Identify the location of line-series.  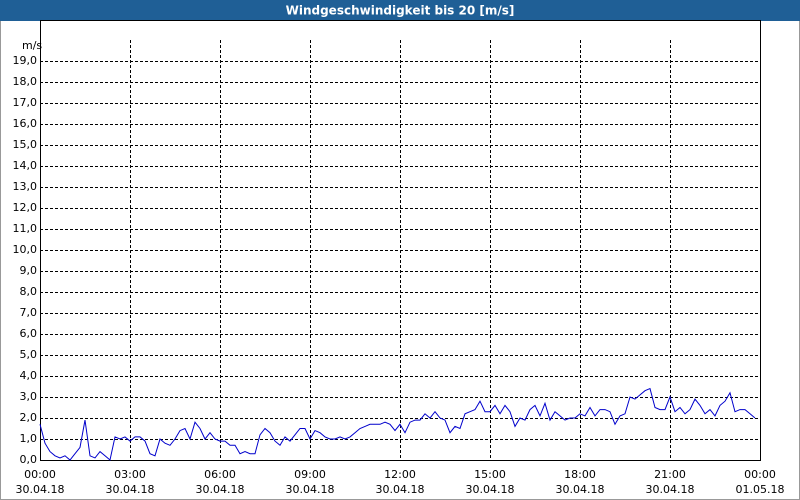
(397, 424).